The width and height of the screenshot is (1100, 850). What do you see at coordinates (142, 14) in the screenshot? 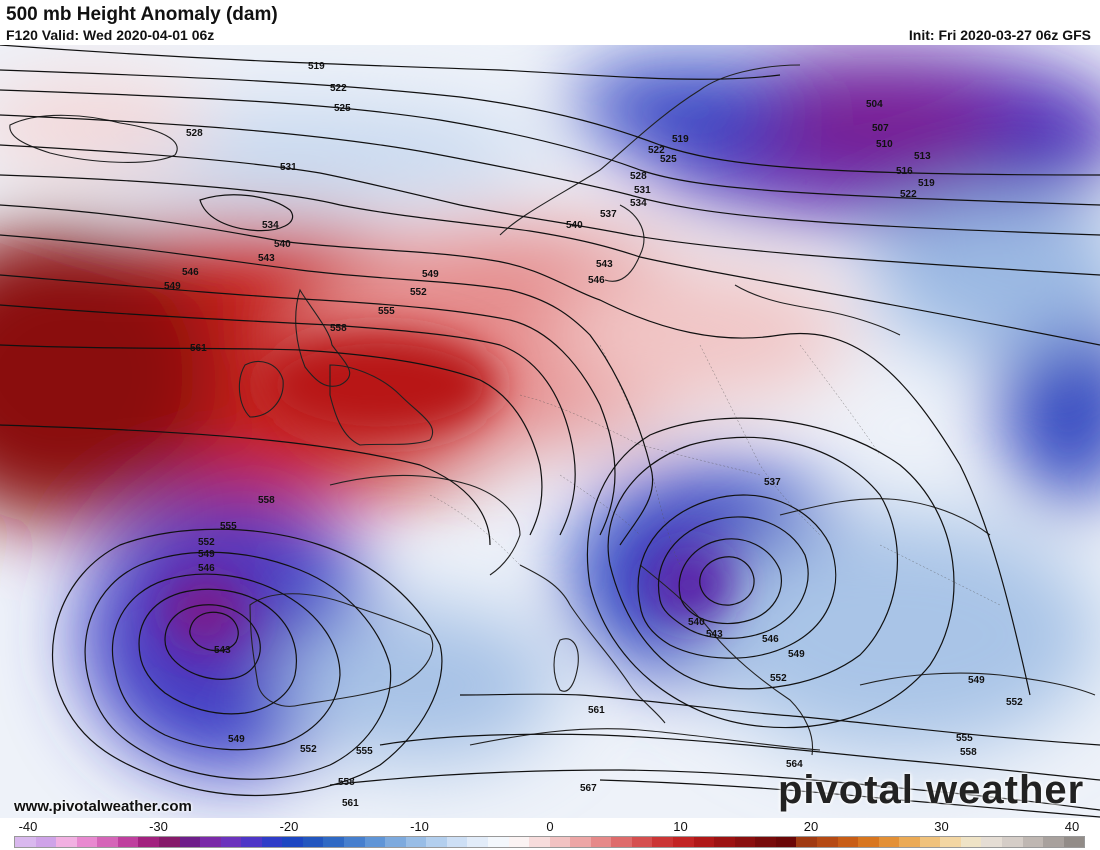
I see `map-title: 500 mb Height Anomaly (dam)` at bounding box center [142, 14].